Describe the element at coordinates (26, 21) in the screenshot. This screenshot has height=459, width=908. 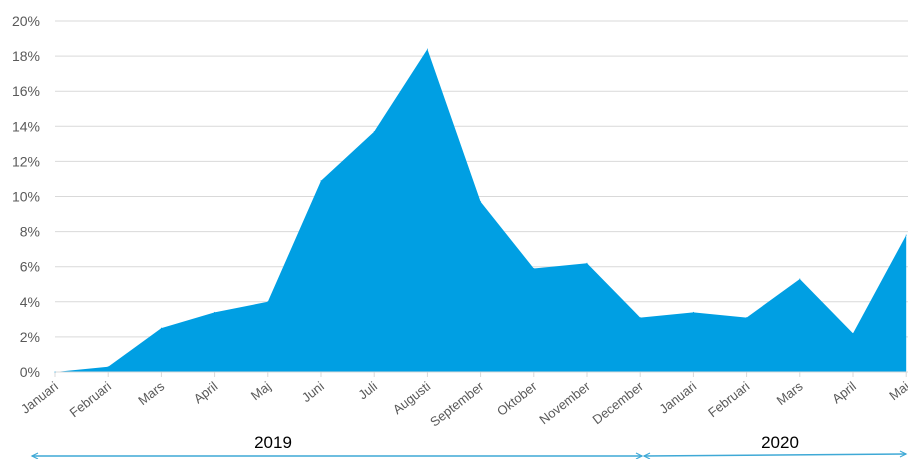
I see `y-tick-label: 20%` at that location.